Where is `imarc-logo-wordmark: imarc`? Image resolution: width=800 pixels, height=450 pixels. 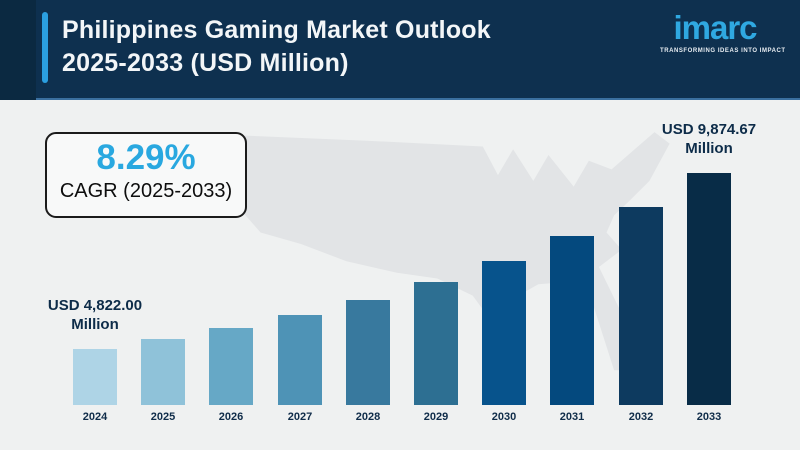 imarc-logo-wordmark: imarc is located at coordinates (715, 27).